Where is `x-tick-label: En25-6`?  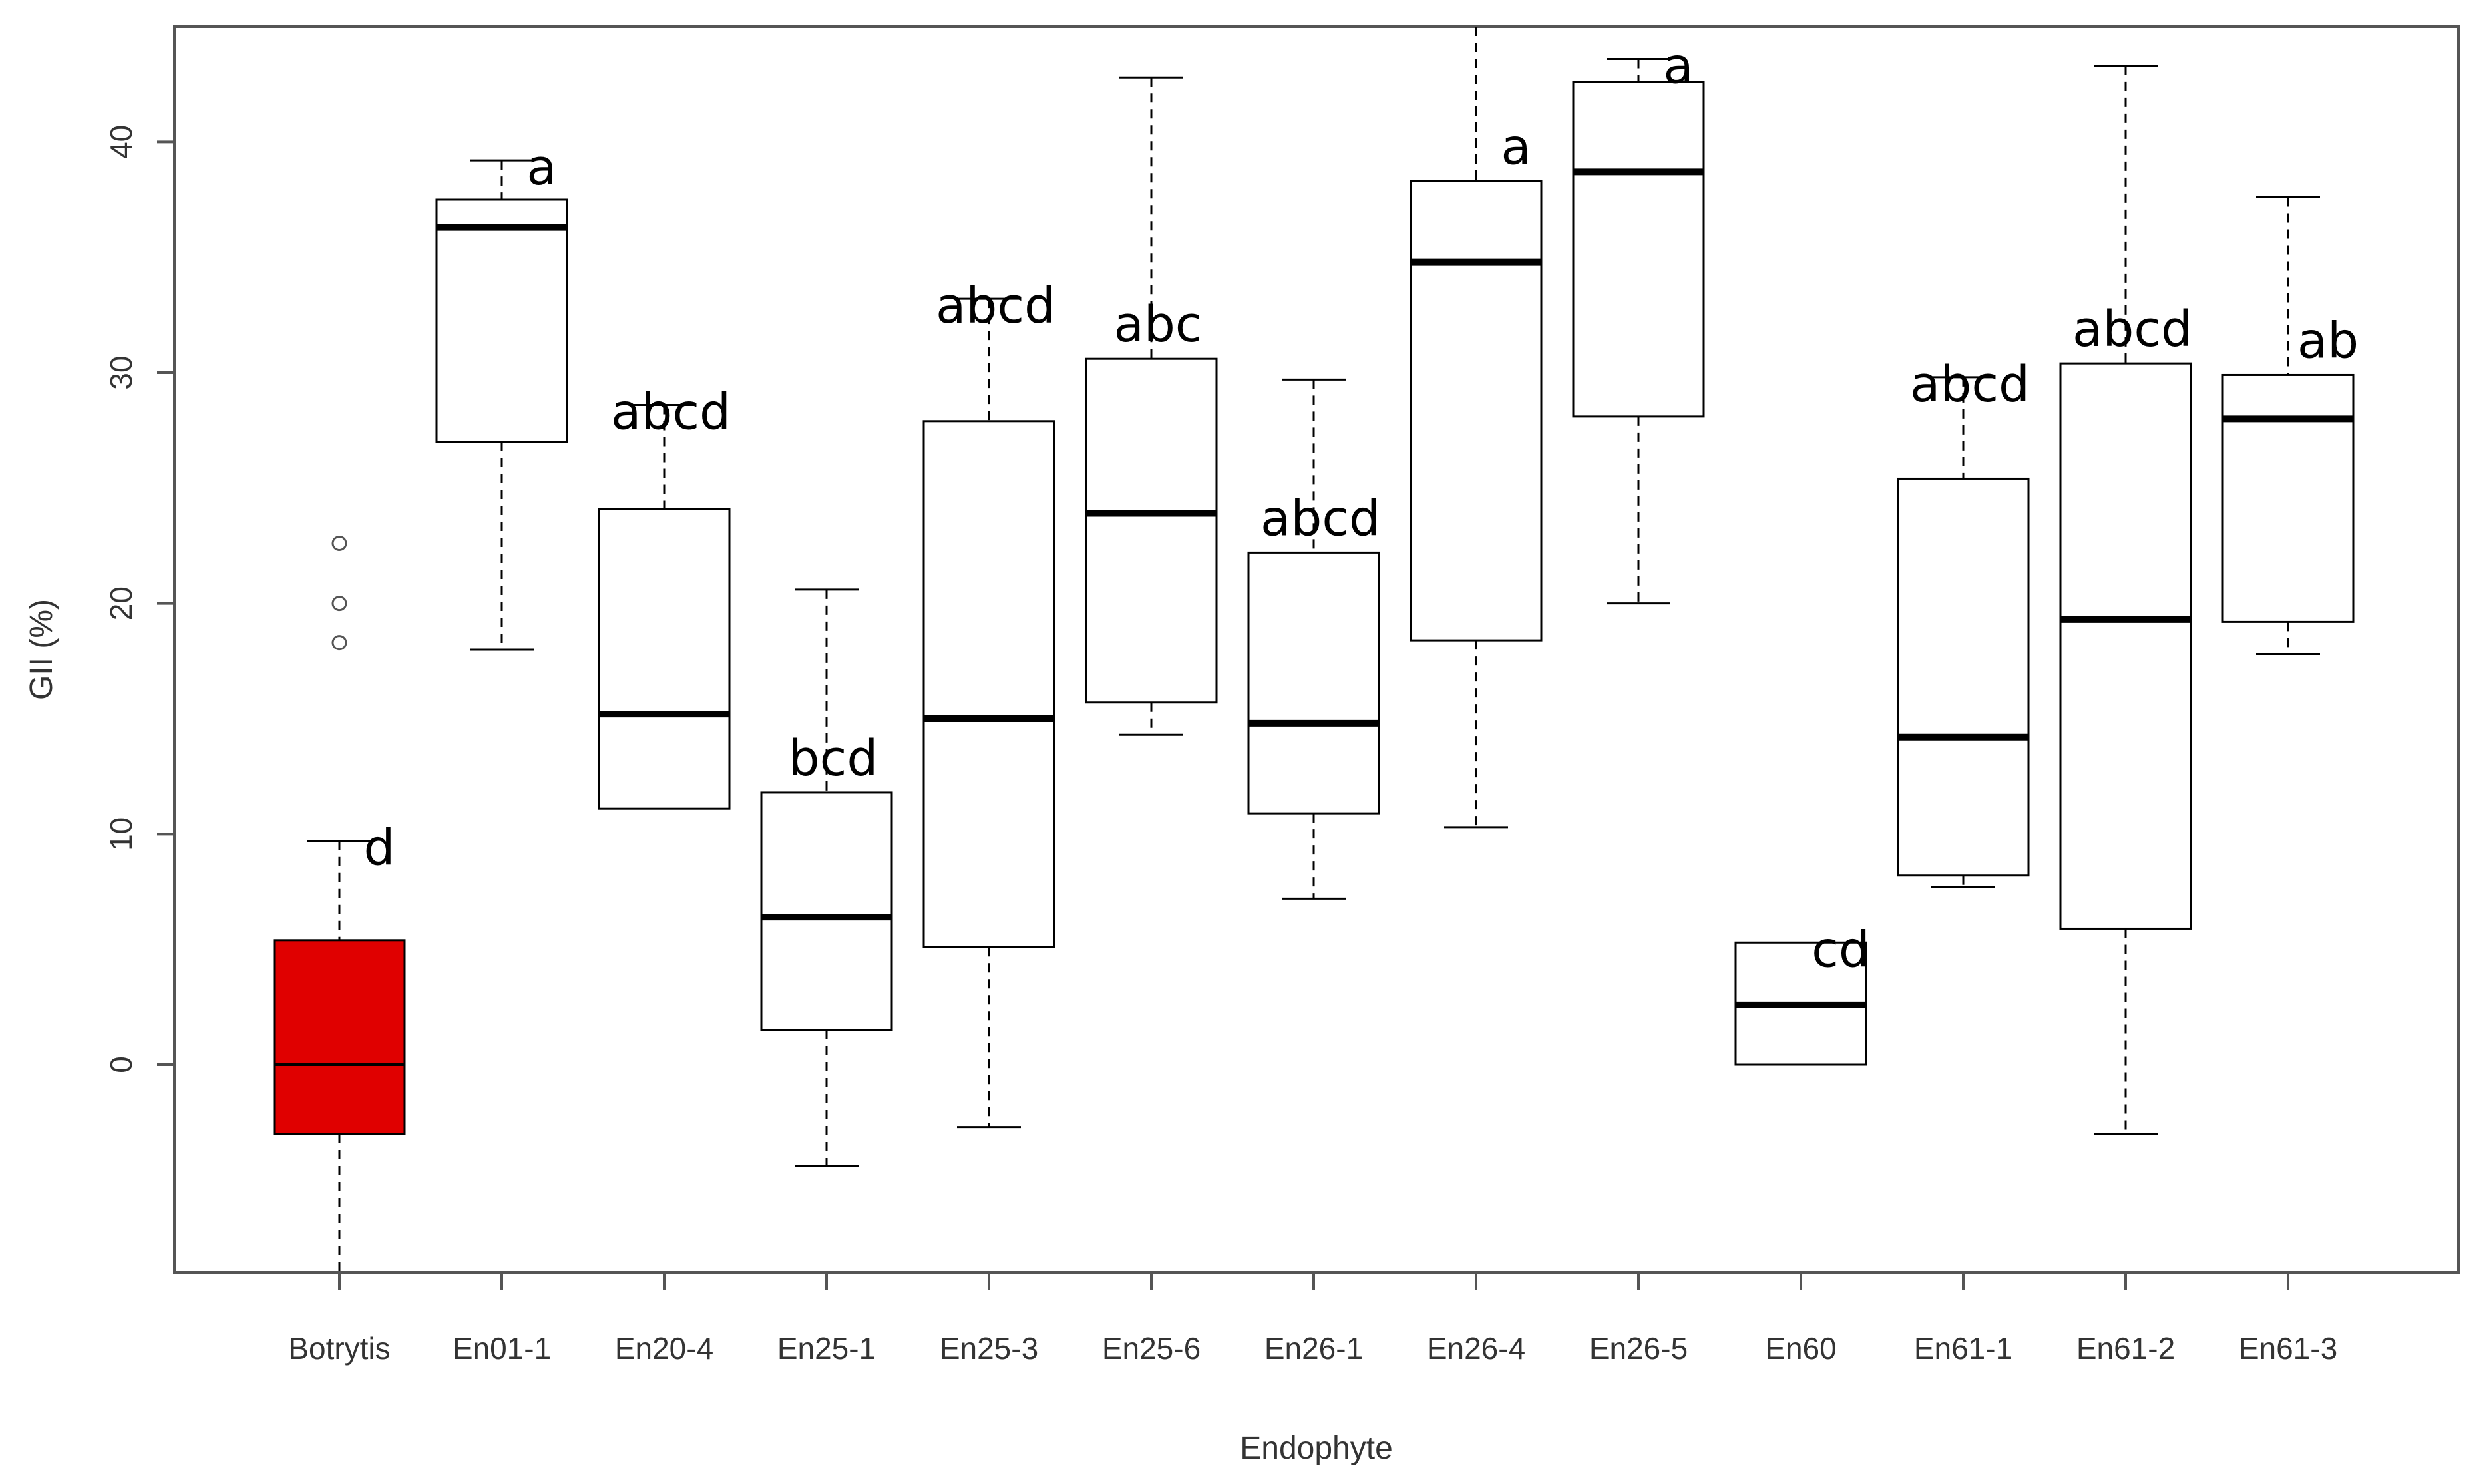
x-tick-label: En25-6 is located at coordinates (1151, 1348).